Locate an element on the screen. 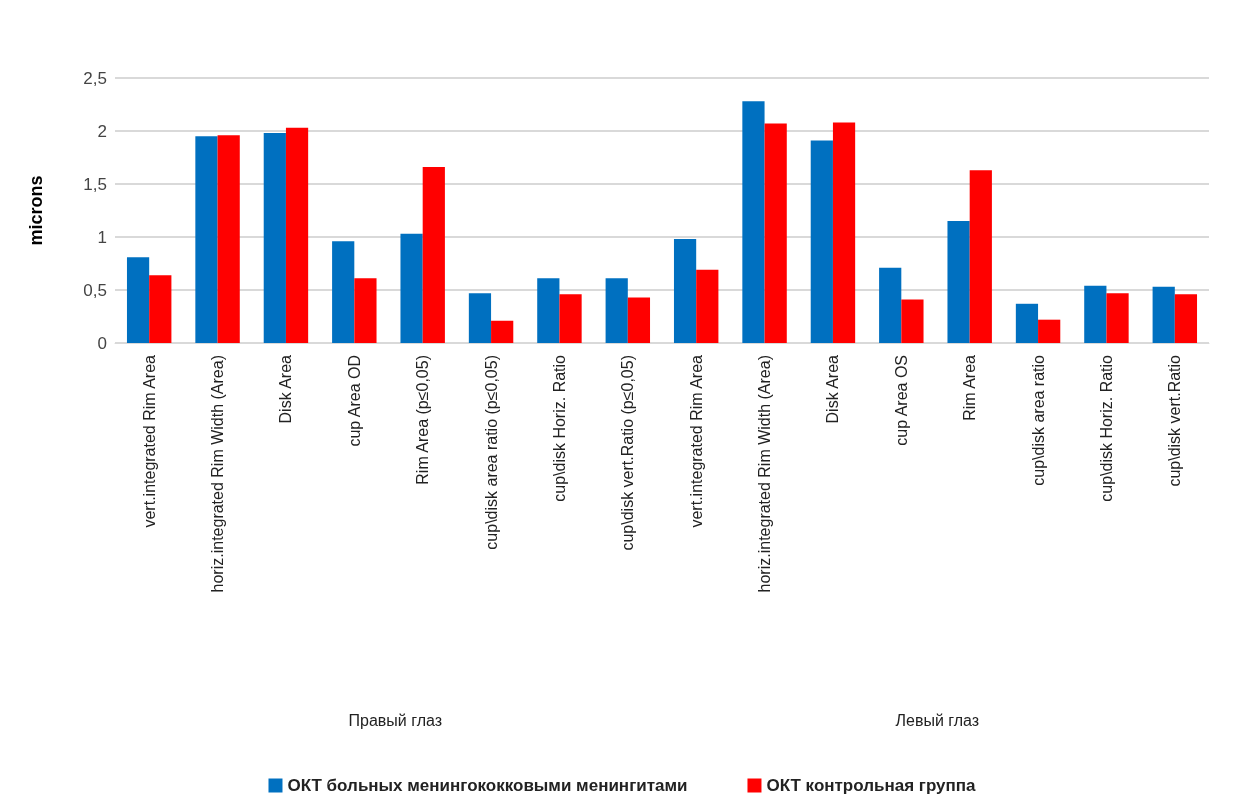 The image size is (1244, 807). y-tick-label: 1,5 is located at coordinates (95, 184).